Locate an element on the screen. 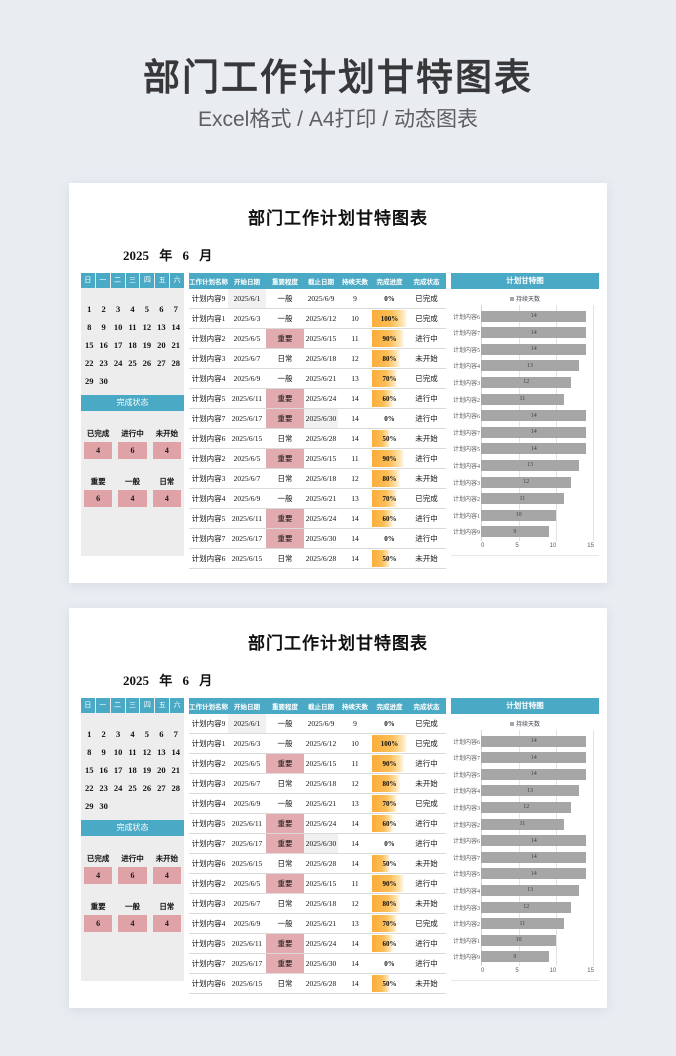 This screenshot has height=1056, width=676. cell-progress: 70% is located at coordinates (389, 378).